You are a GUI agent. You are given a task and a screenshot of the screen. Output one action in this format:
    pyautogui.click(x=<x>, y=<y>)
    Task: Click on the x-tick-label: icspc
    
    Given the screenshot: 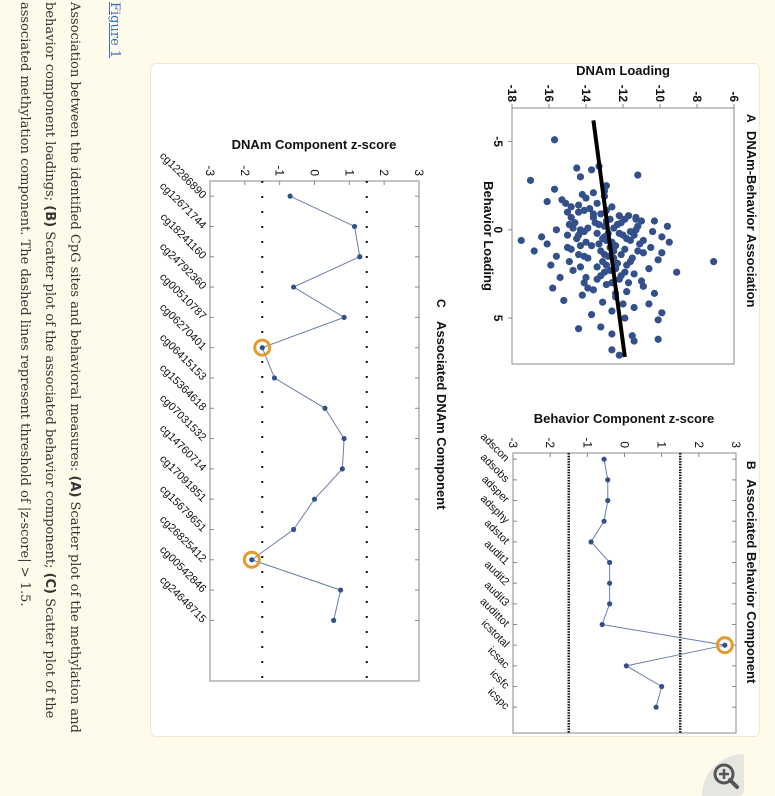 What is the action you would take?
    pyautogui.click(x=498, y=699)
    